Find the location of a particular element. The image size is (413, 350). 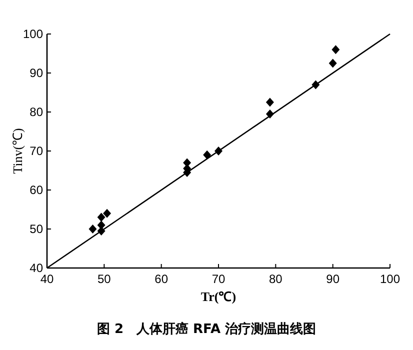

x-tick-label: 90 is located at coordinates (333, 279).